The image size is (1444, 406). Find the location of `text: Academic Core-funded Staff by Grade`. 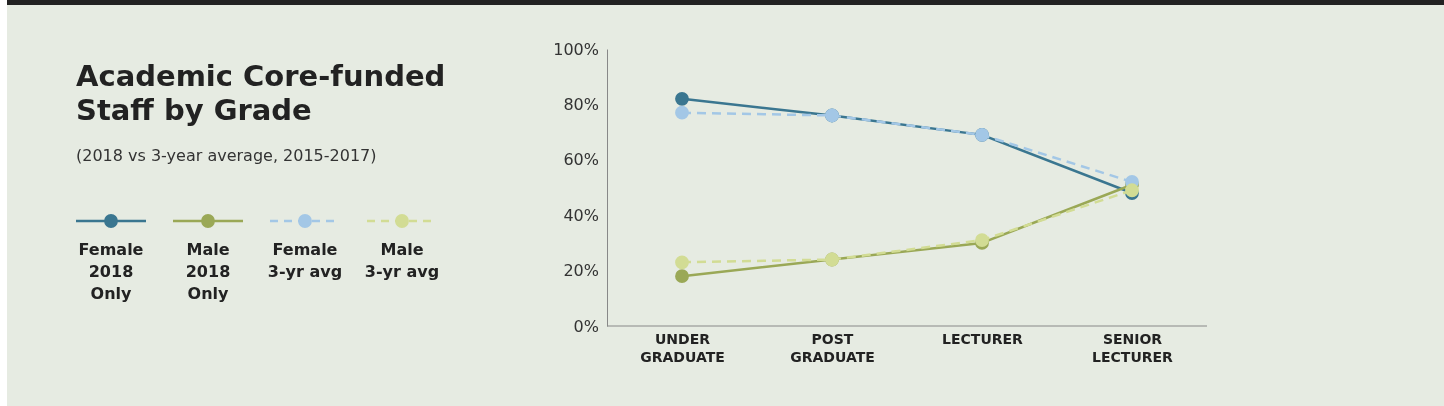

text: Academic Core-funded Staff by Grade is located at coordinates (261, 93).